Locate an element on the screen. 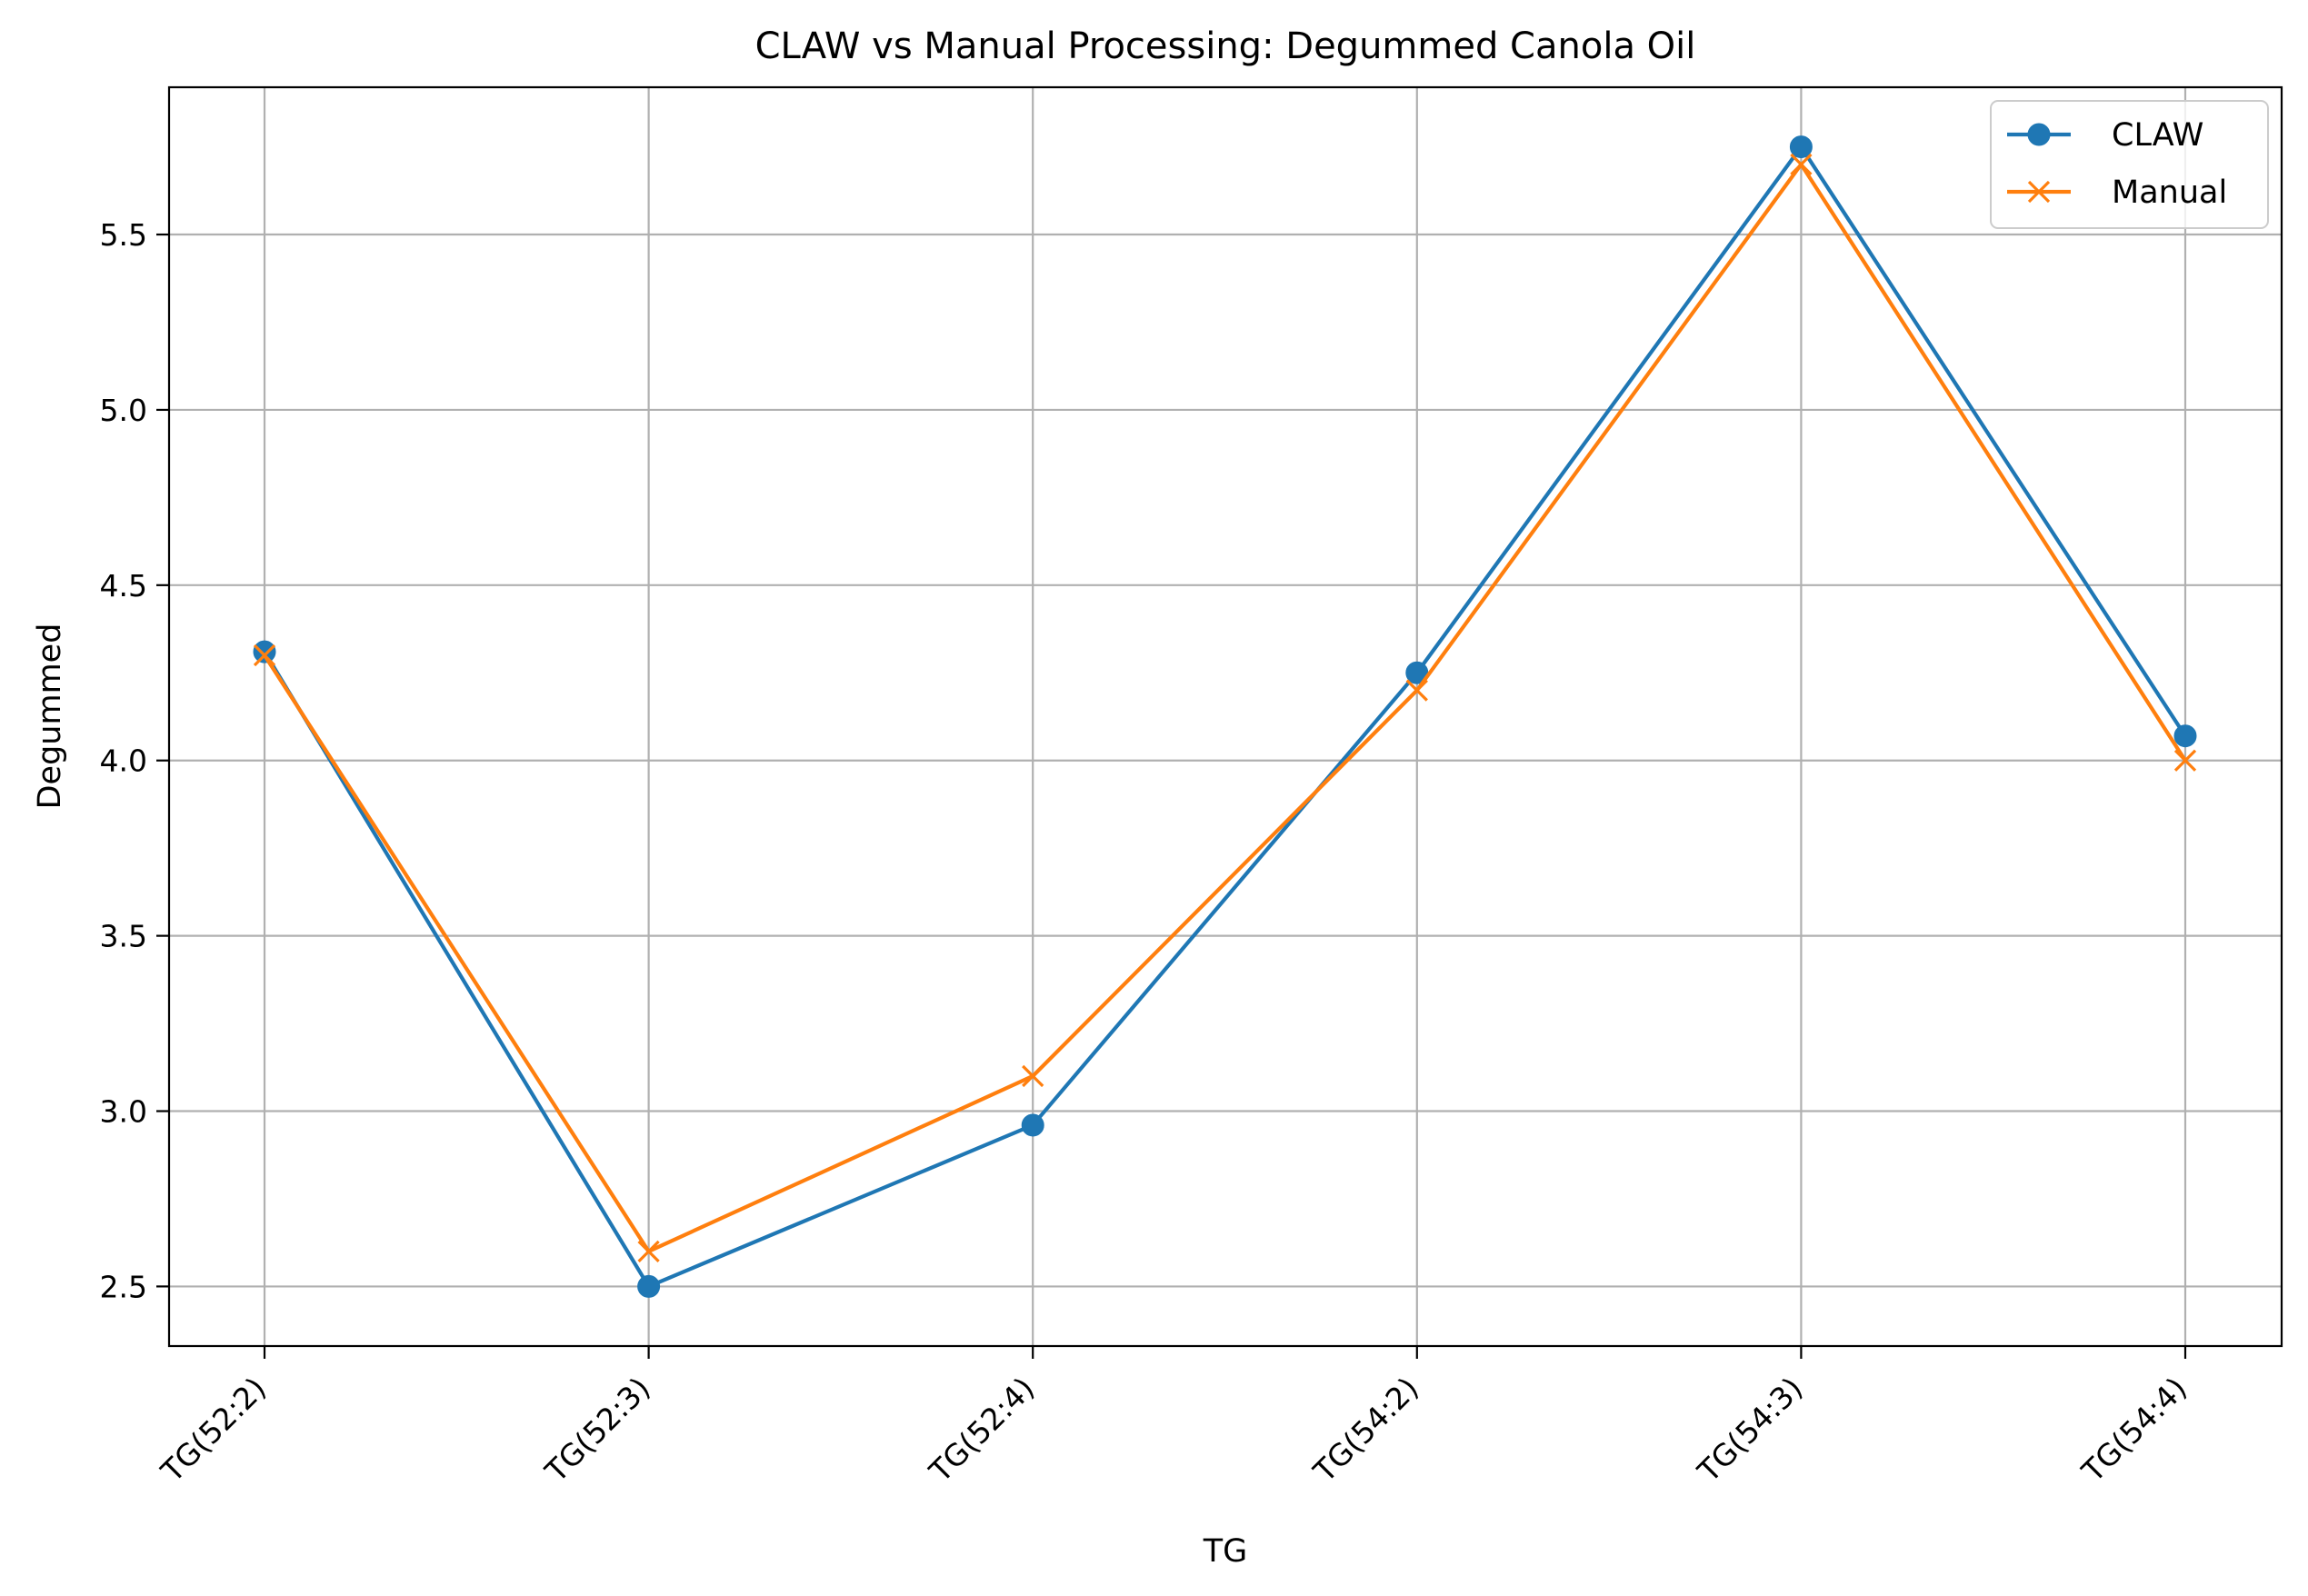  legend-marker-manual is located at coordinates (2039, 192).